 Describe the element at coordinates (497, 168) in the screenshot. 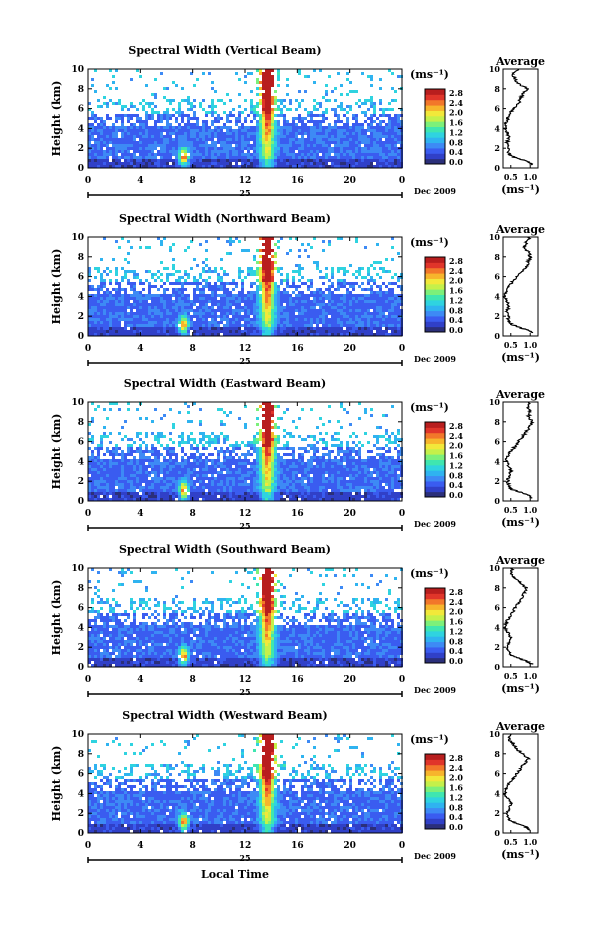

I see `avg-y-tick-label: 0` at that location.